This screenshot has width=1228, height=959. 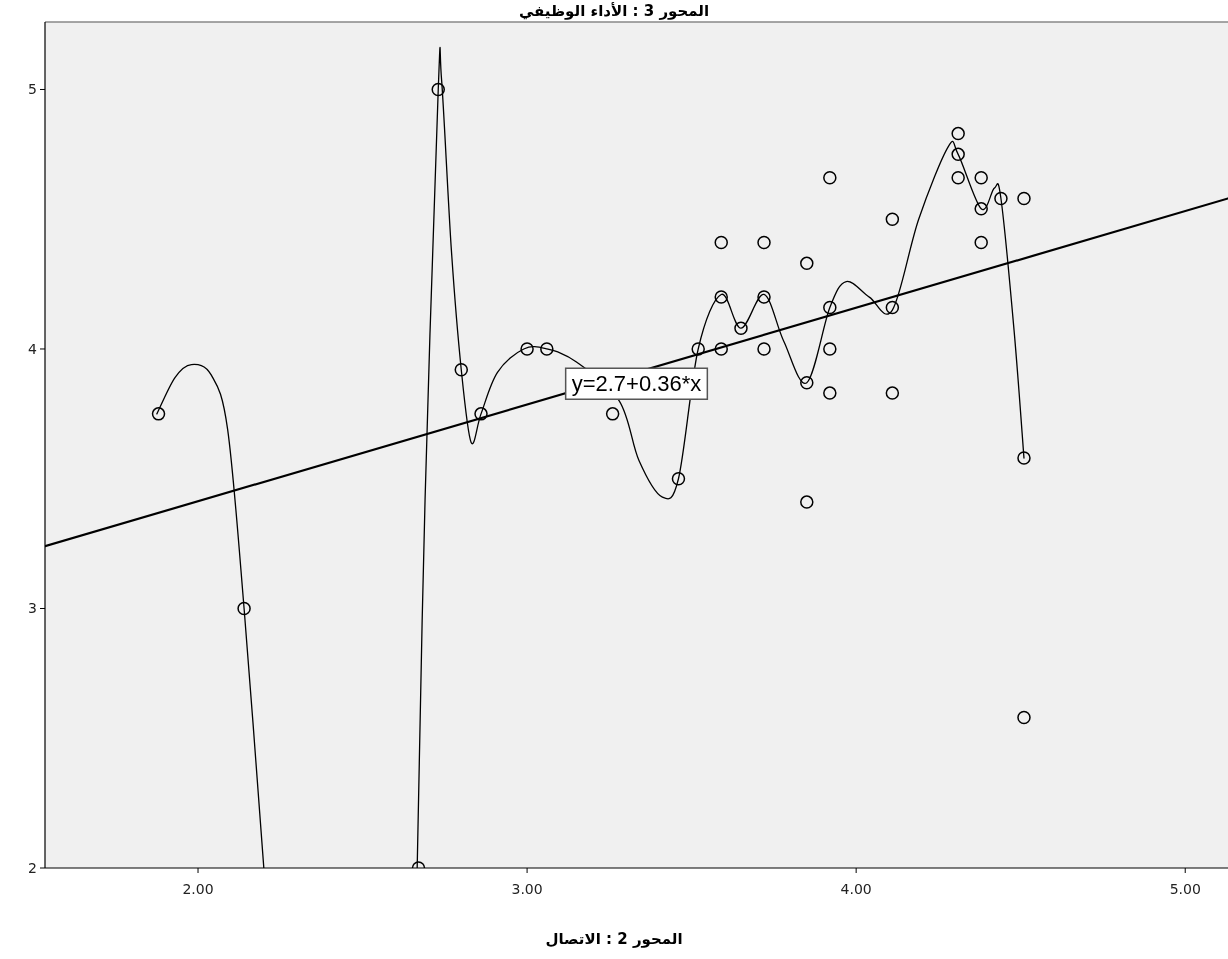 What do you see at coordinates (636, 384) in the screenshot?
I see `annotation: y=2.7+0.36*x` at bounding box center [636, 384].